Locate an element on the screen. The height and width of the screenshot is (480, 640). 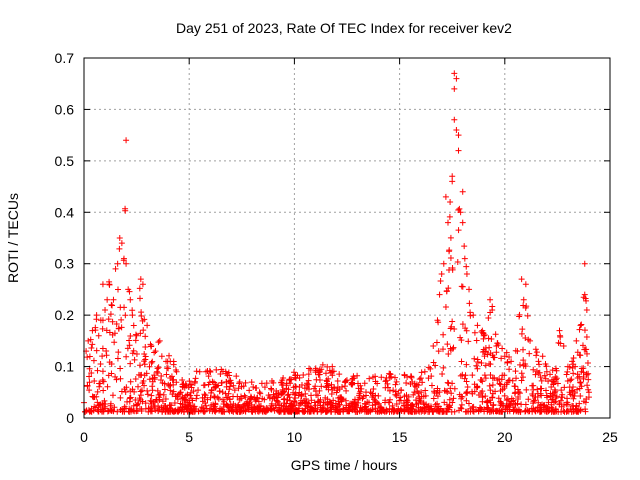
y-tick-label: 0.3 is located at coordinates (65, 264).